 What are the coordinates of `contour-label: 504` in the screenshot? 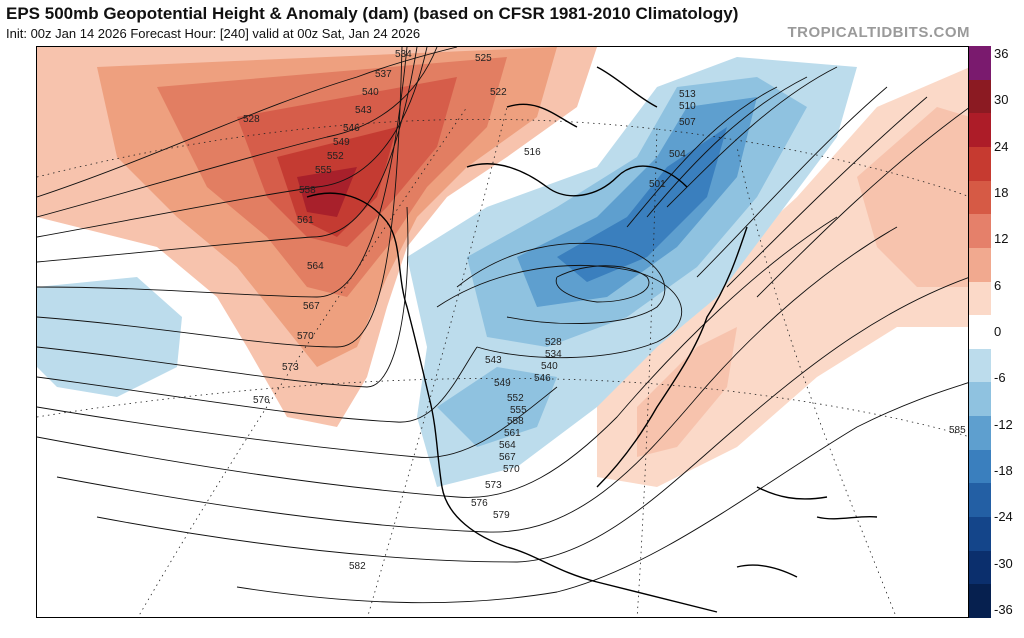 It's located at (677, 154).